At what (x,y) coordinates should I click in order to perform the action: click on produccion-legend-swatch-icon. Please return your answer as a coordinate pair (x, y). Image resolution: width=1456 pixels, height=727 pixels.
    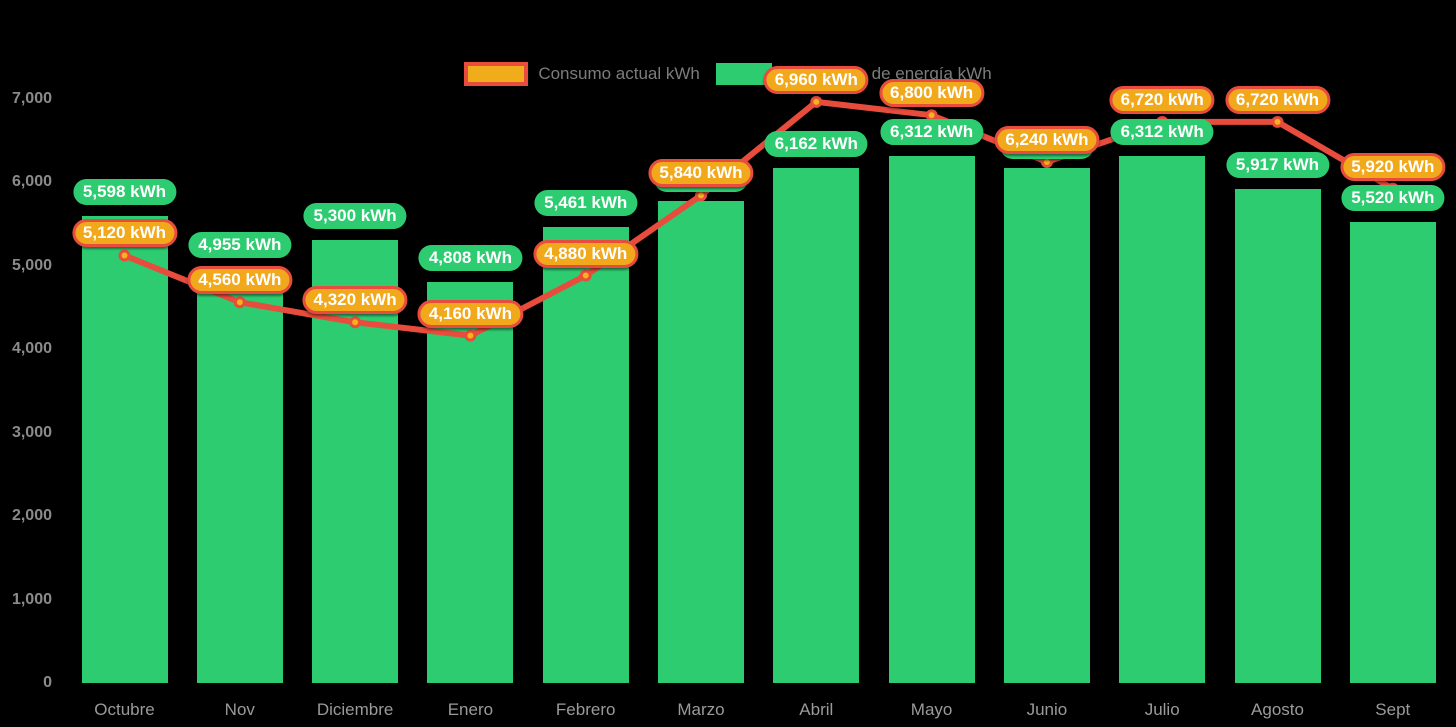
    Looking at the image, I should click on (743, 74).